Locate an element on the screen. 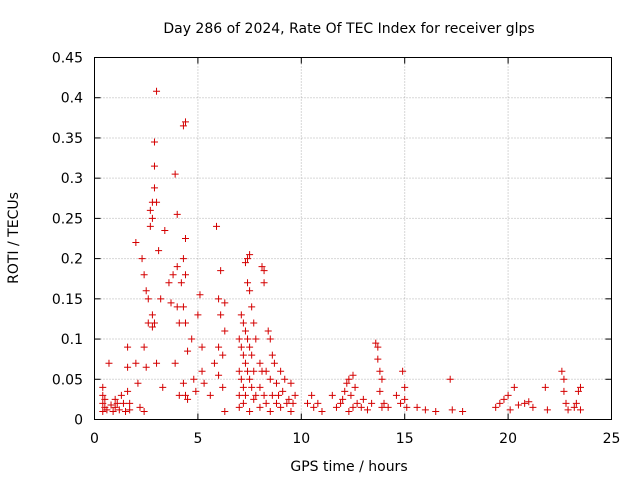  x-tick-label: 0 is located at coordinates (94, 439).